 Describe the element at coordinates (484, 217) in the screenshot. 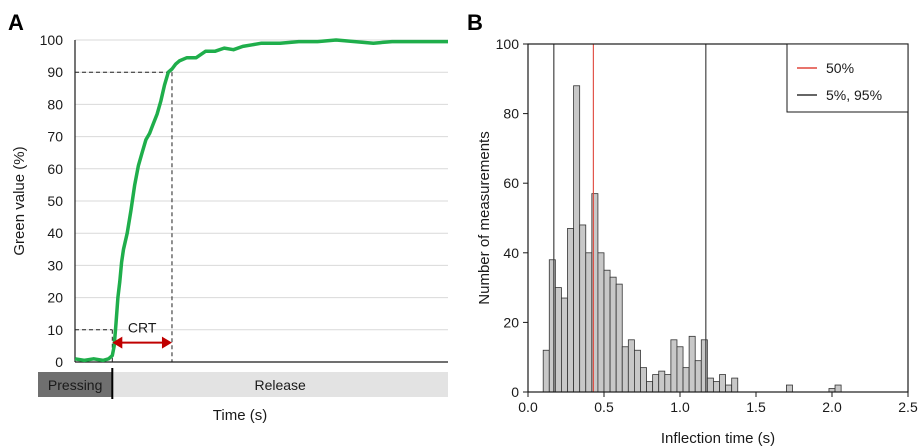

I see `panel-b-y-label: Number of measurements` at that location.